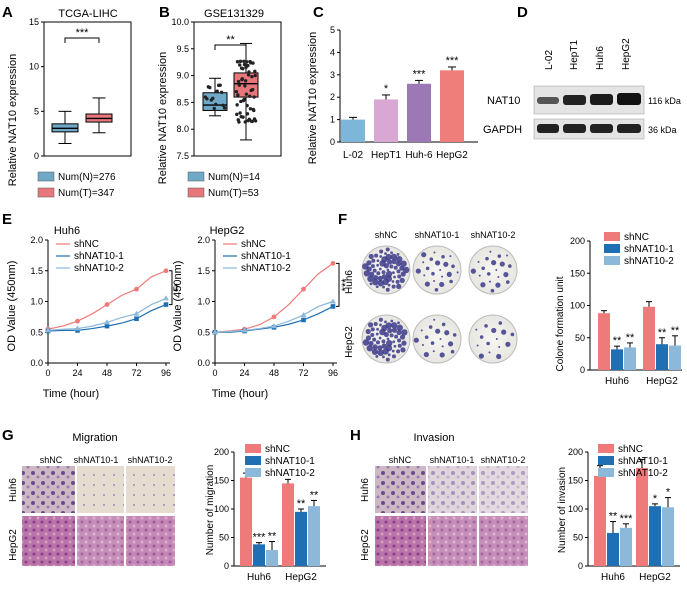 The image size is (687, 592). I want to click on panel-g-legend-label-1: shNAT10-1, so click(290, 461).